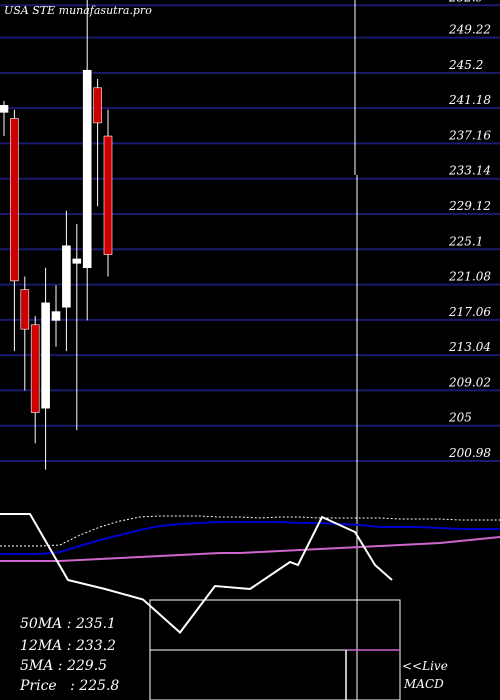 The image size is (500, 700). I want to click on ma5-label: 5MA : 229.5, so click(63, 666).